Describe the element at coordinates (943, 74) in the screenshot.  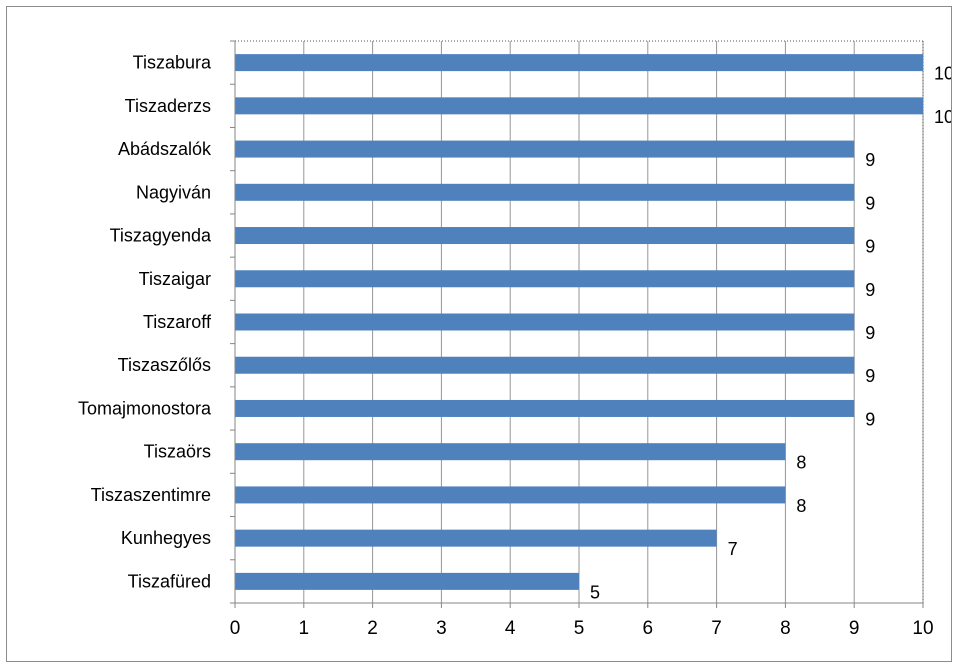
I see `data-label-1: 10` at that location.